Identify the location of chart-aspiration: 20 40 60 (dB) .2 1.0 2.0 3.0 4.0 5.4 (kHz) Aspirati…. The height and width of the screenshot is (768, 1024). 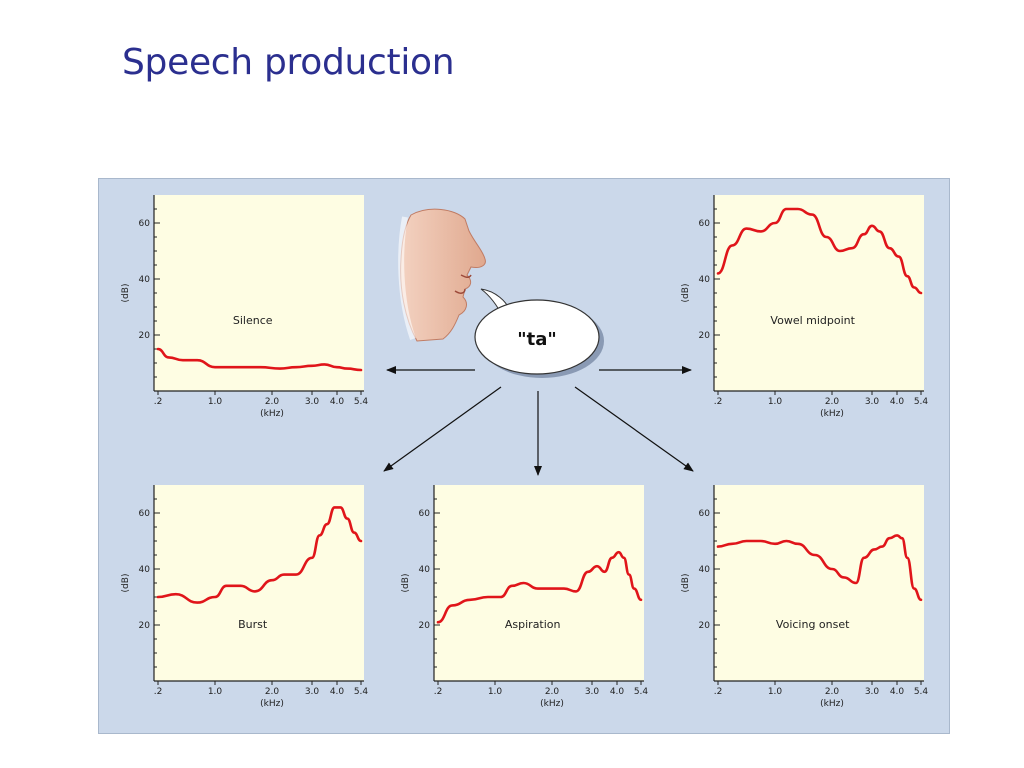
(524, 597).